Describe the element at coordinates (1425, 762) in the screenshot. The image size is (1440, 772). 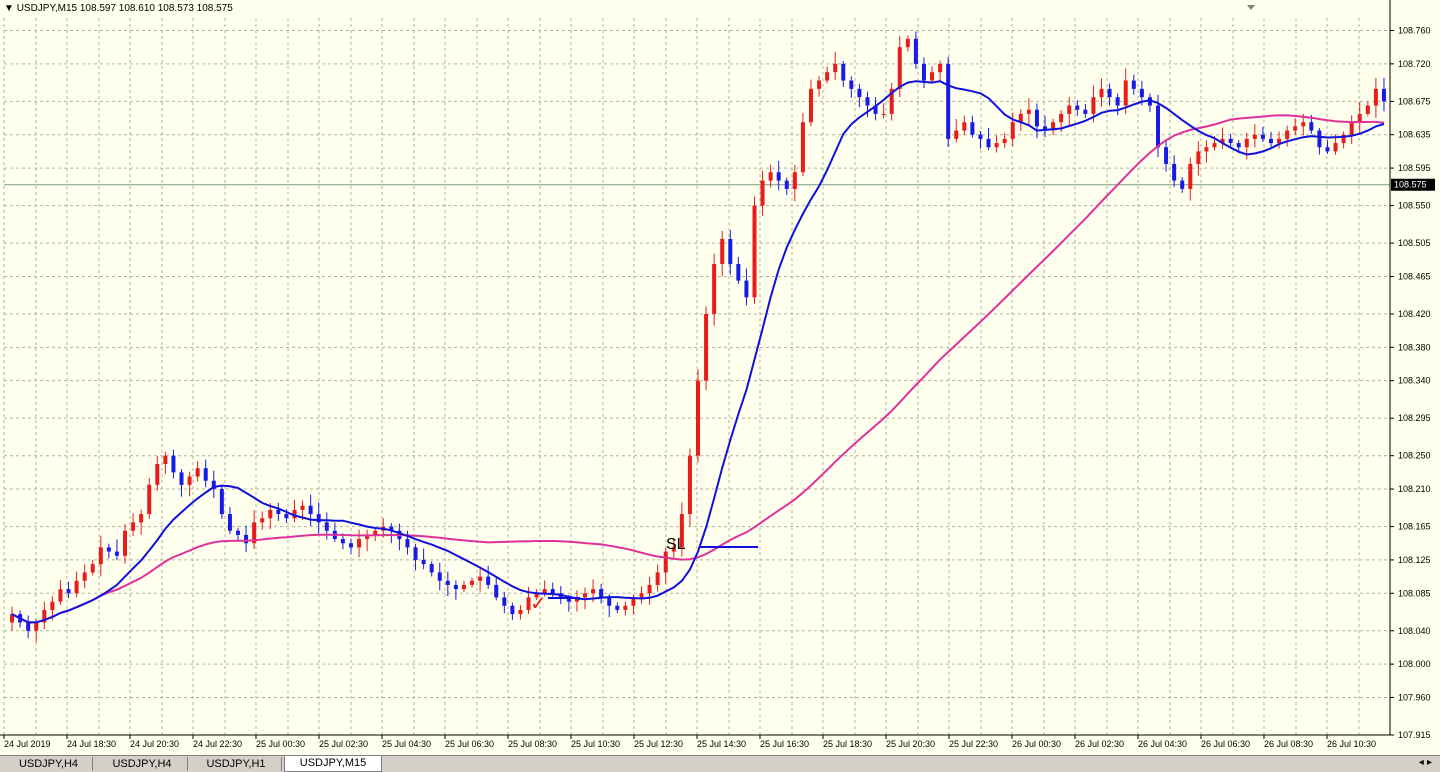
I see `scroll-arrows-icon: ◂ ▸` at that location.